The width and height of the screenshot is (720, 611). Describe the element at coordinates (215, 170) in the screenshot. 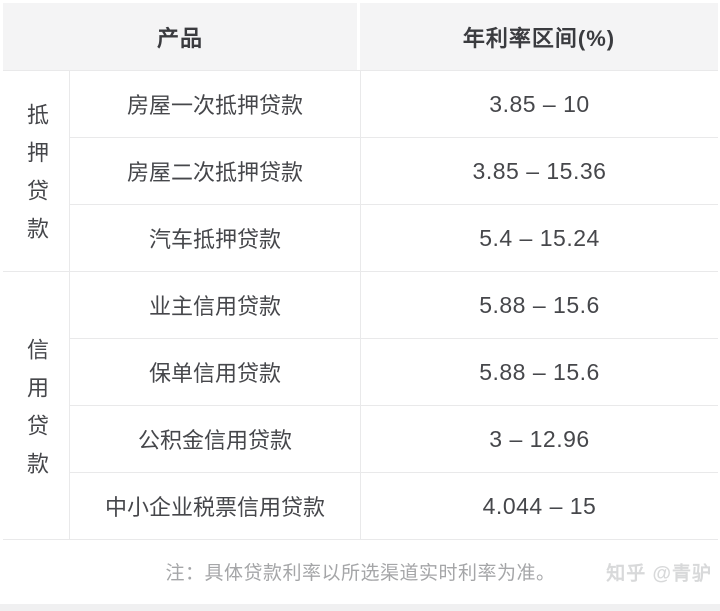

I see `product-cell-house-second-mortgage: 房屋二次抵押贷款` at that location.